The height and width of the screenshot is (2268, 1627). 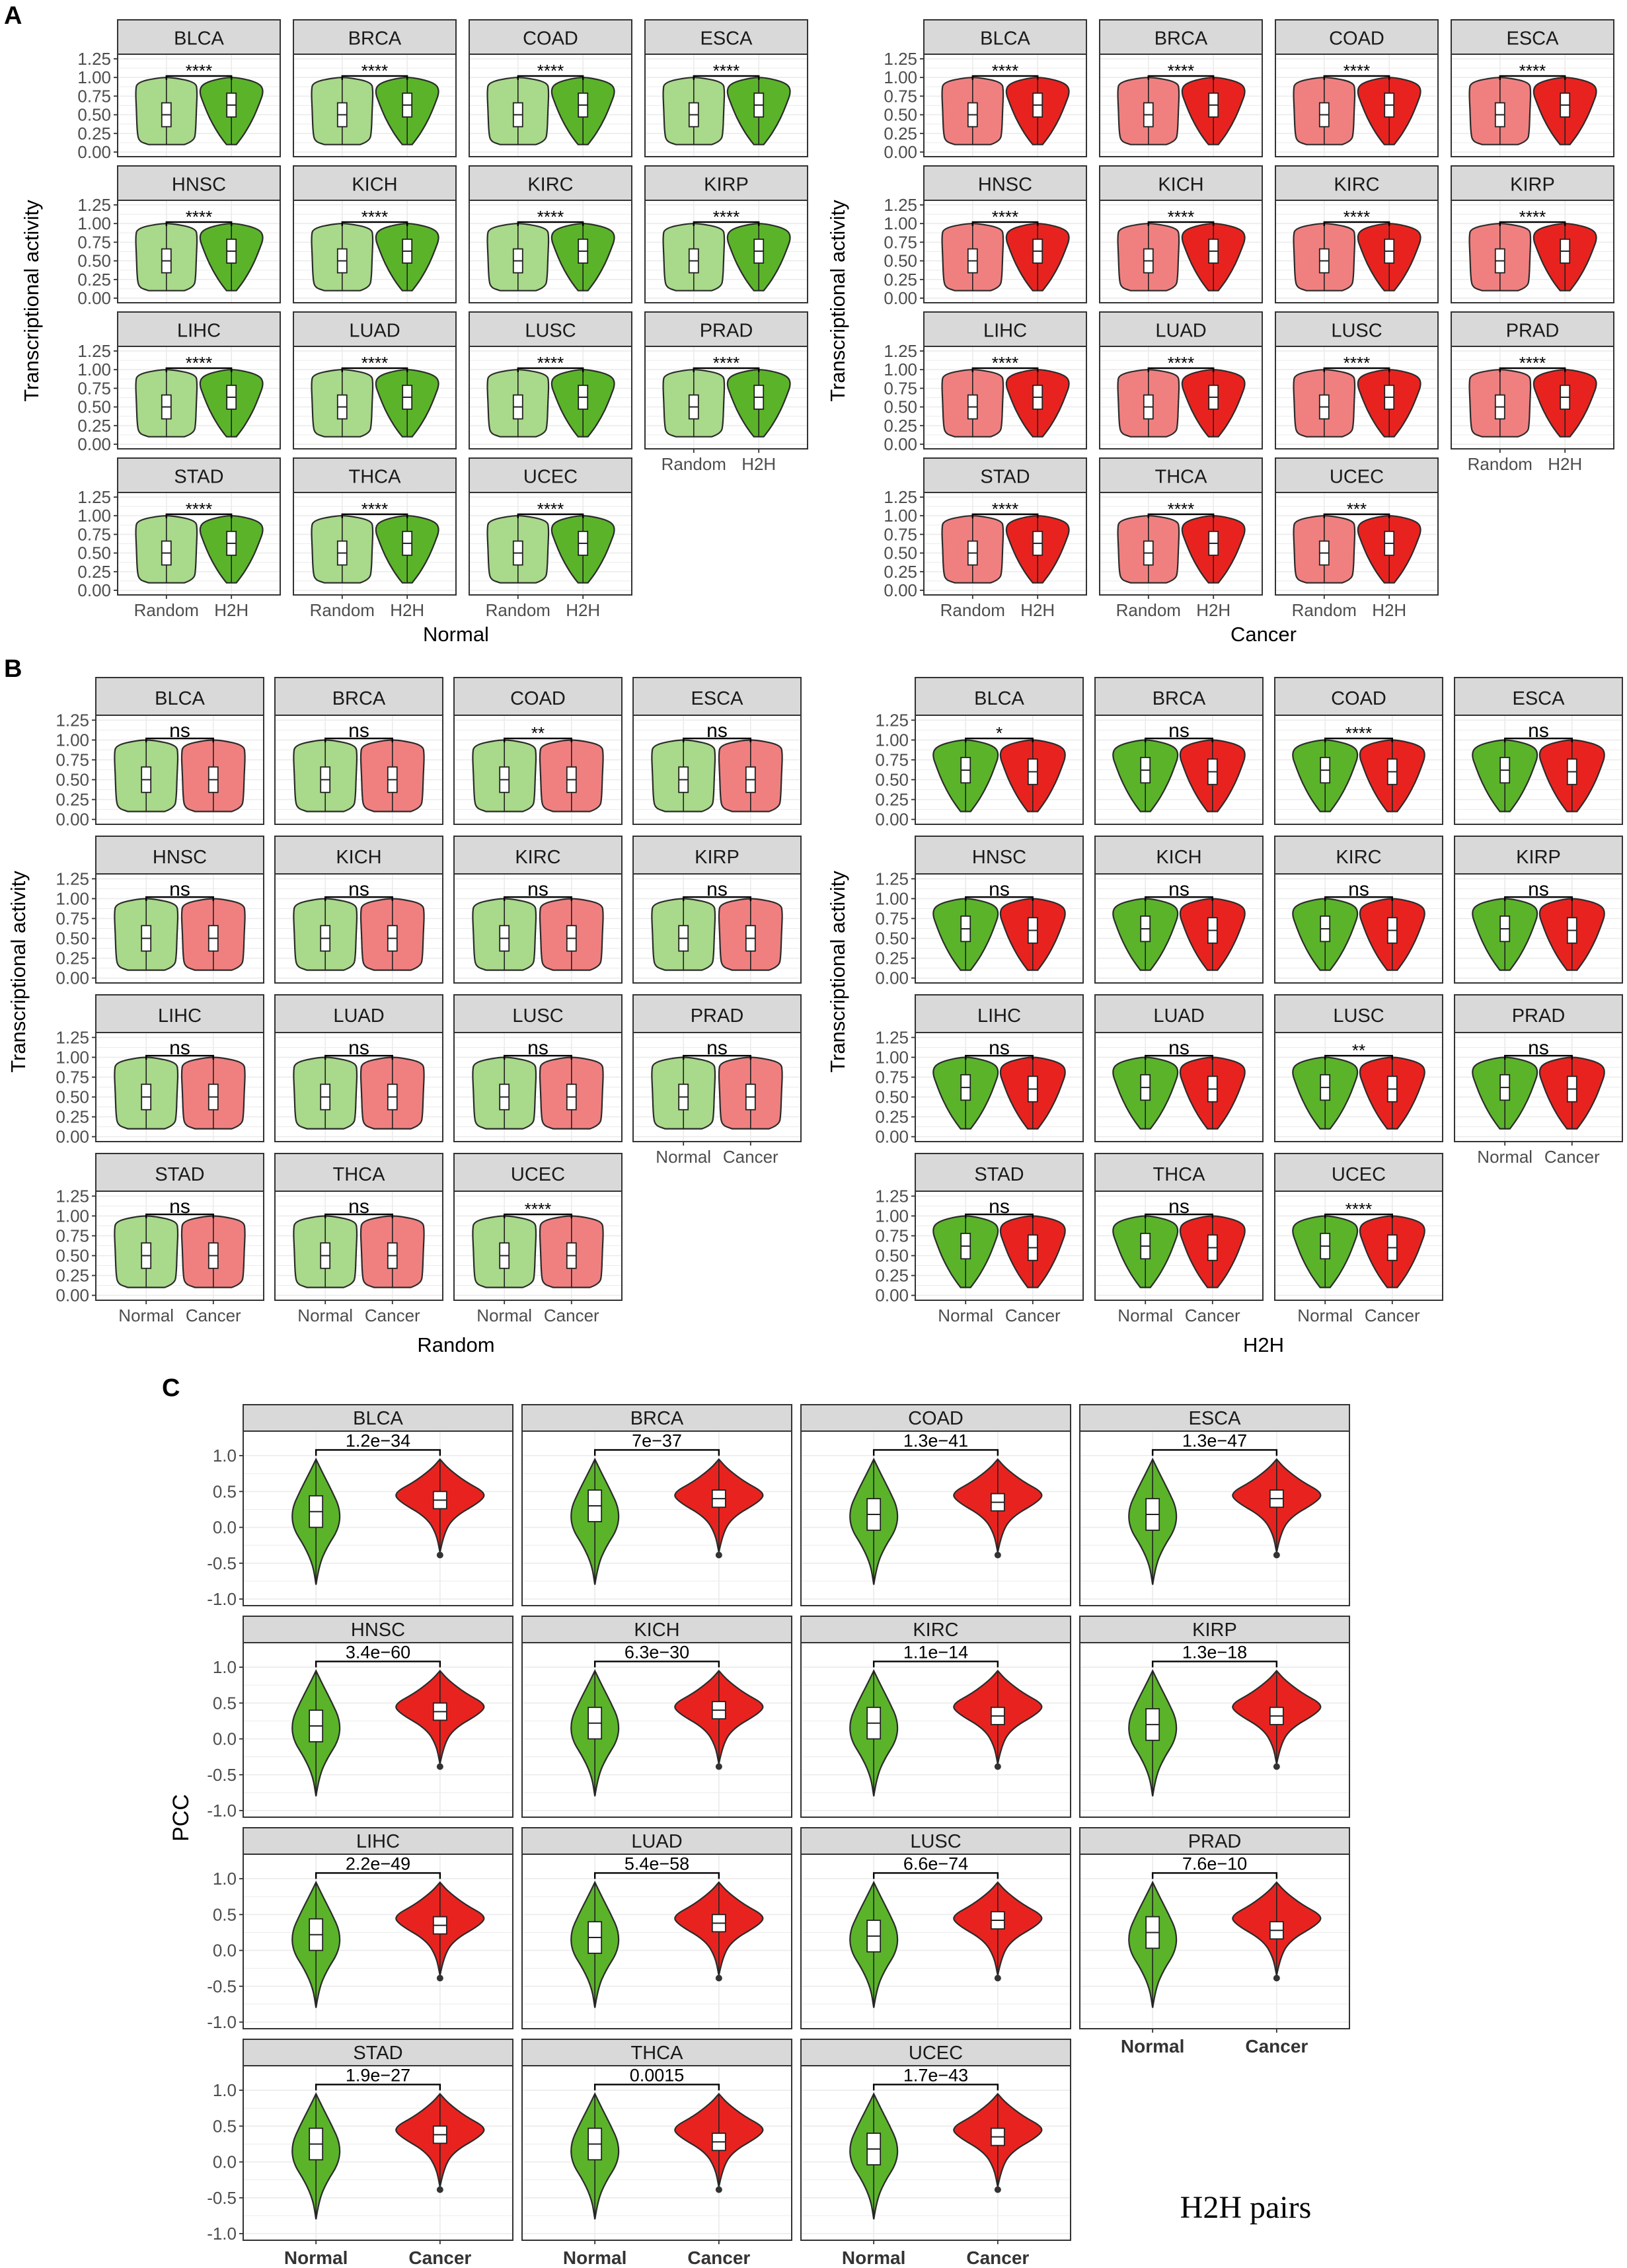 I want to click on x-tick-label: H2H, so click(x=231, y=610).